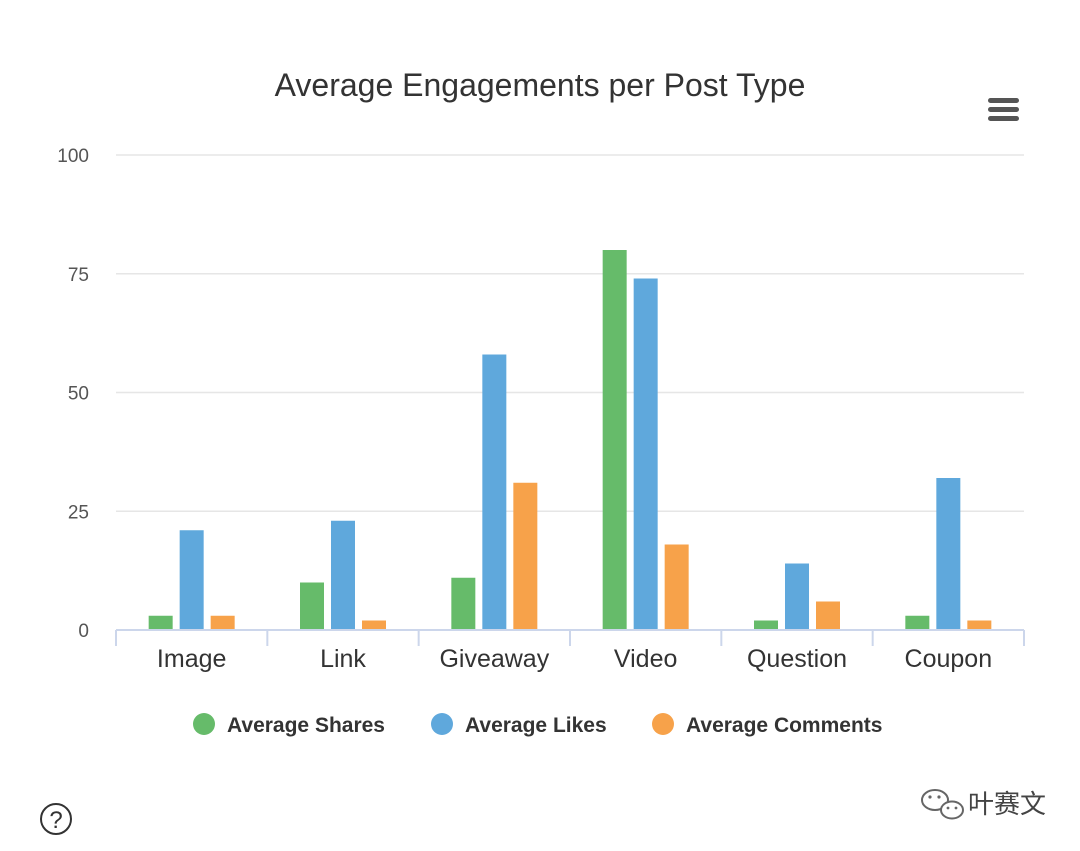 The width and height of the screenshot is (1080, 851). I want to click on x-tick-label: Link, so click(343, 659).